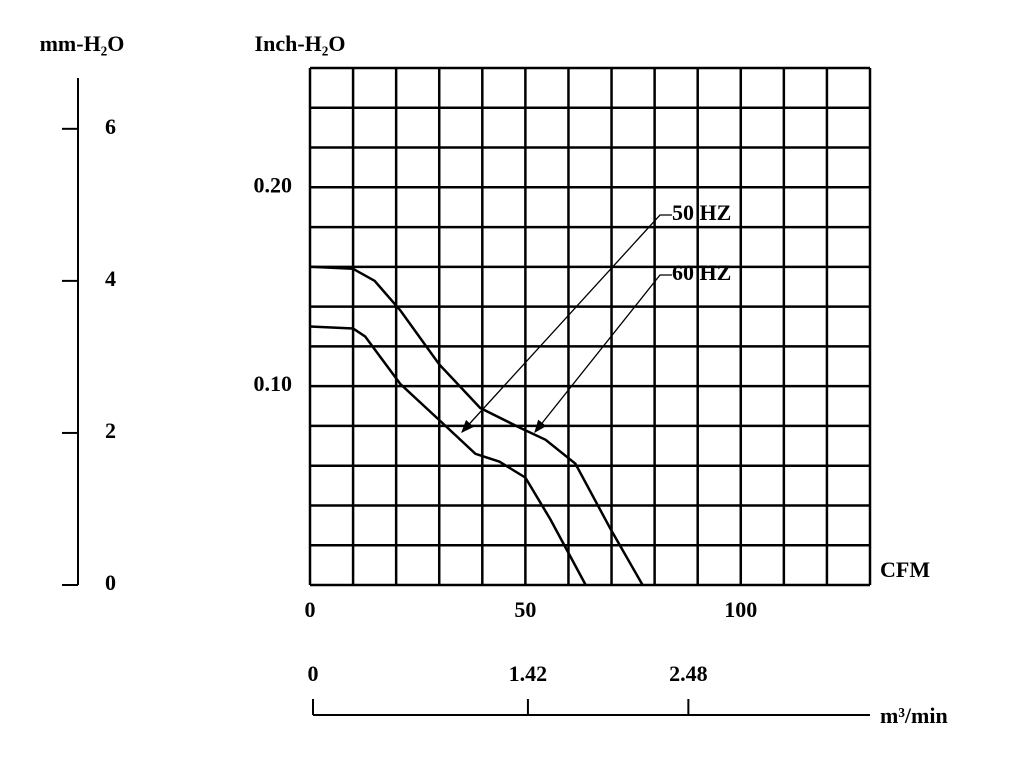 The height and width of the screenshot is (768, 1024). I want to click on y-axis-label: Inch-H₂O, so click(300, 43).